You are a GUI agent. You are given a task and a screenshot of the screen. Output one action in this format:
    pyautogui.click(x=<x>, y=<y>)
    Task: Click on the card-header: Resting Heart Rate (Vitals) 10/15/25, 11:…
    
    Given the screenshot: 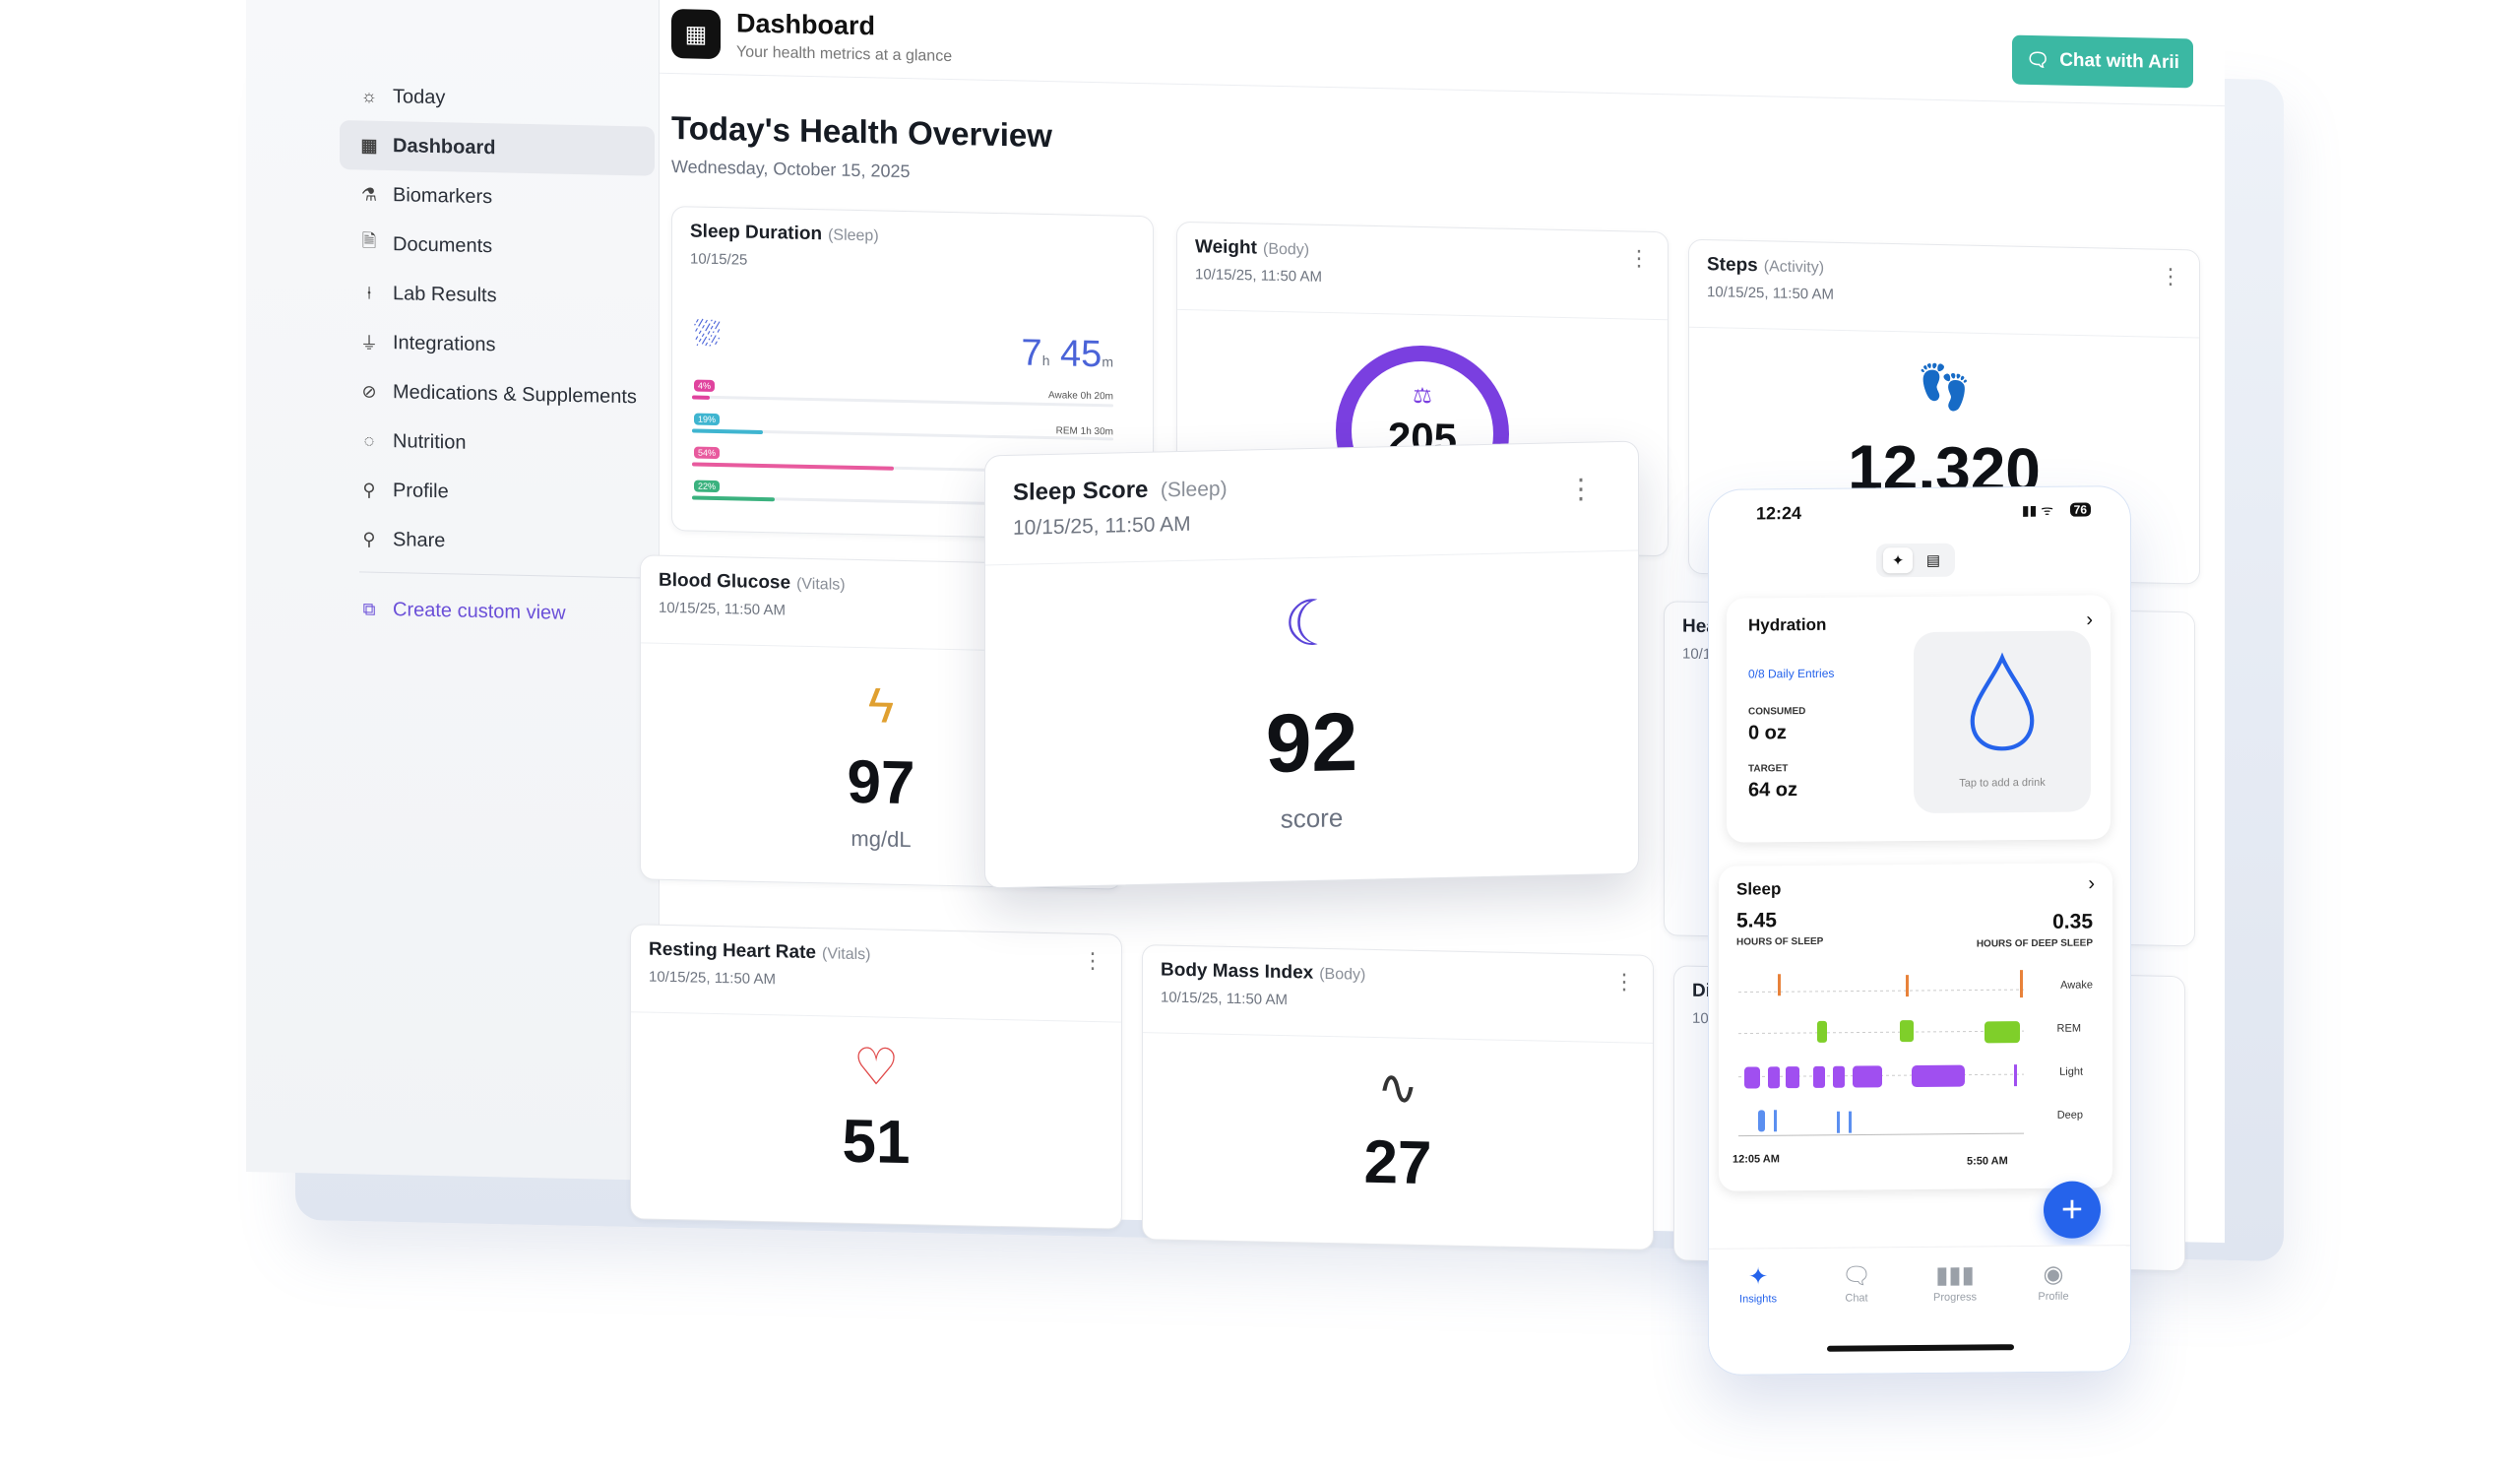 What is the action you would take?
    pyautogui.click(x=876, y=967)
    